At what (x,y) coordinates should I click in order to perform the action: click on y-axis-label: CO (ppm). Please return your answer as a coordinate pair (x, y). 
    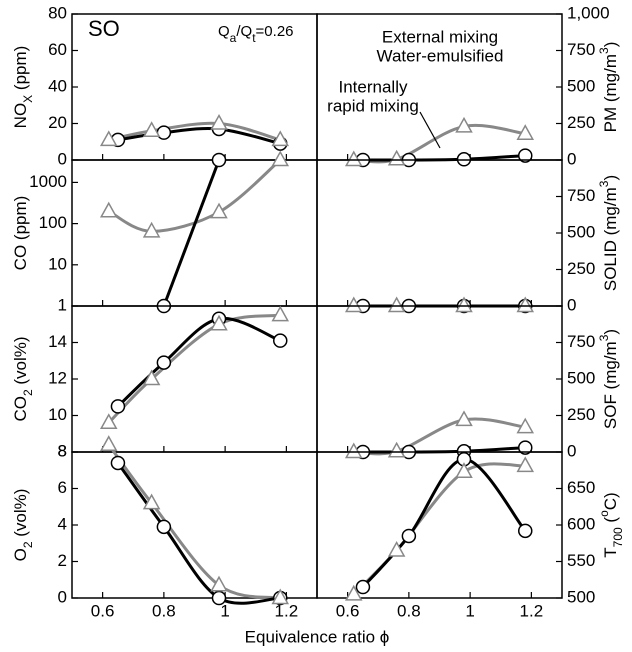
    Looking at the image, I should click on (20, 233).